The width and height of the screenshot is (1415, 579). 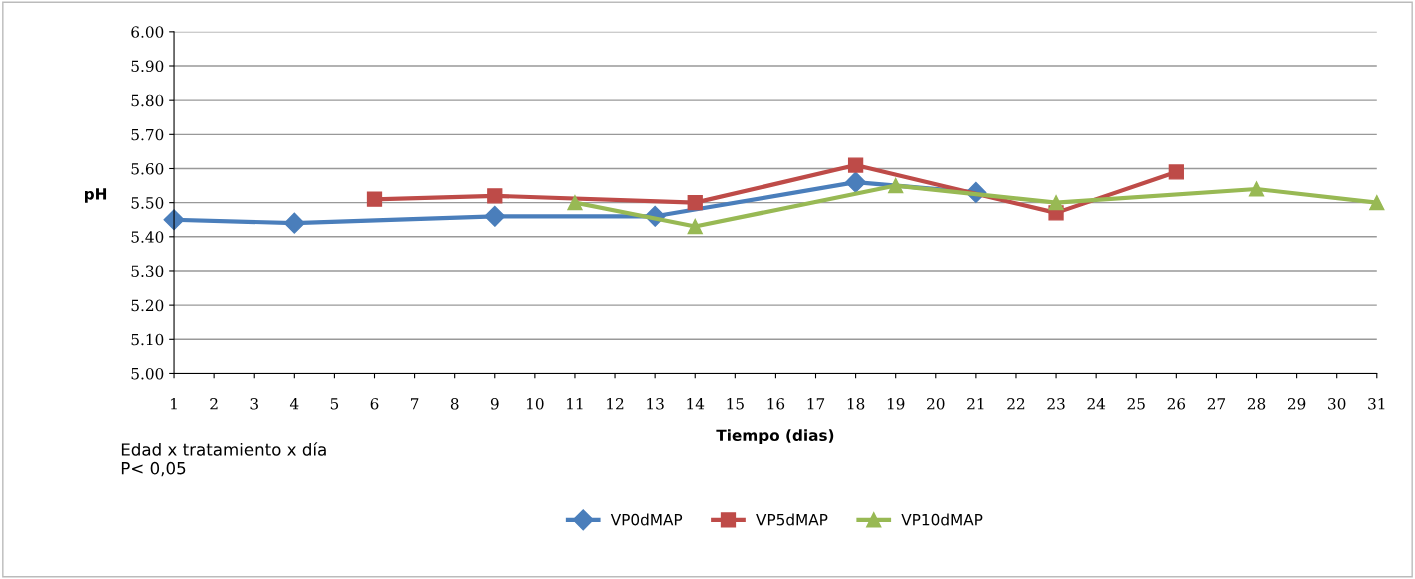 I want to click on x-tick-label: 25, so click(x=1136, y=404).